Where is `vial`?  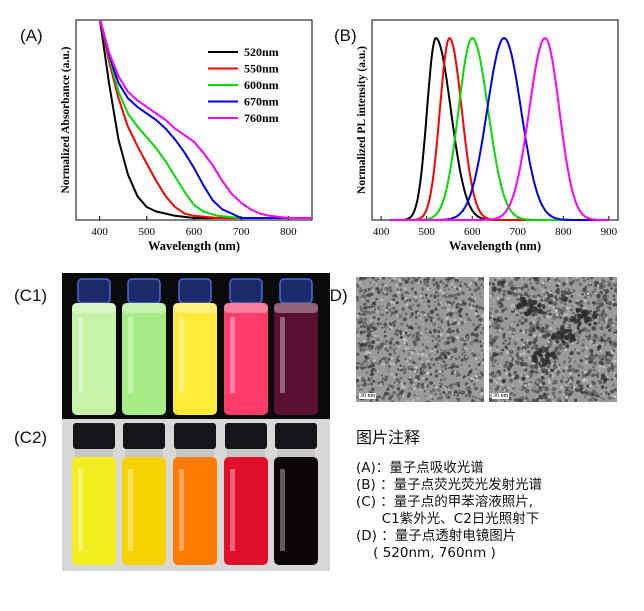
vial is located at coordinates (144, 346).